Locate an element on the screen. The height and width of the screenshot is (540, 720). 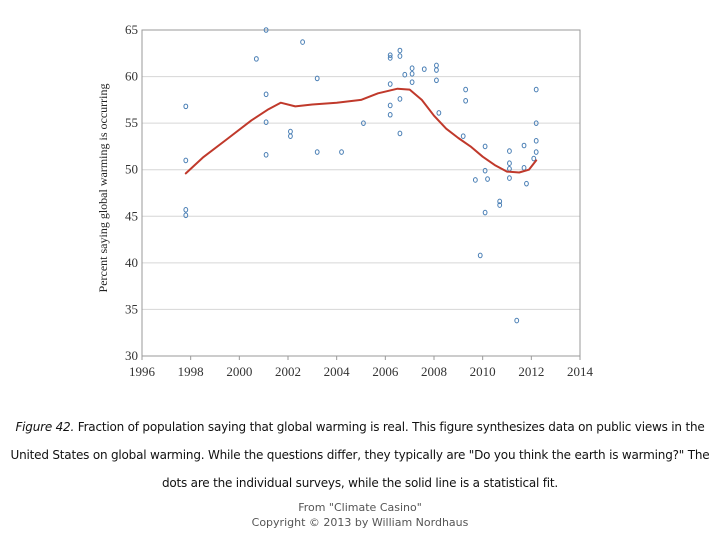
y-tick-label-45: 45 is located at coordinates (131, 215).